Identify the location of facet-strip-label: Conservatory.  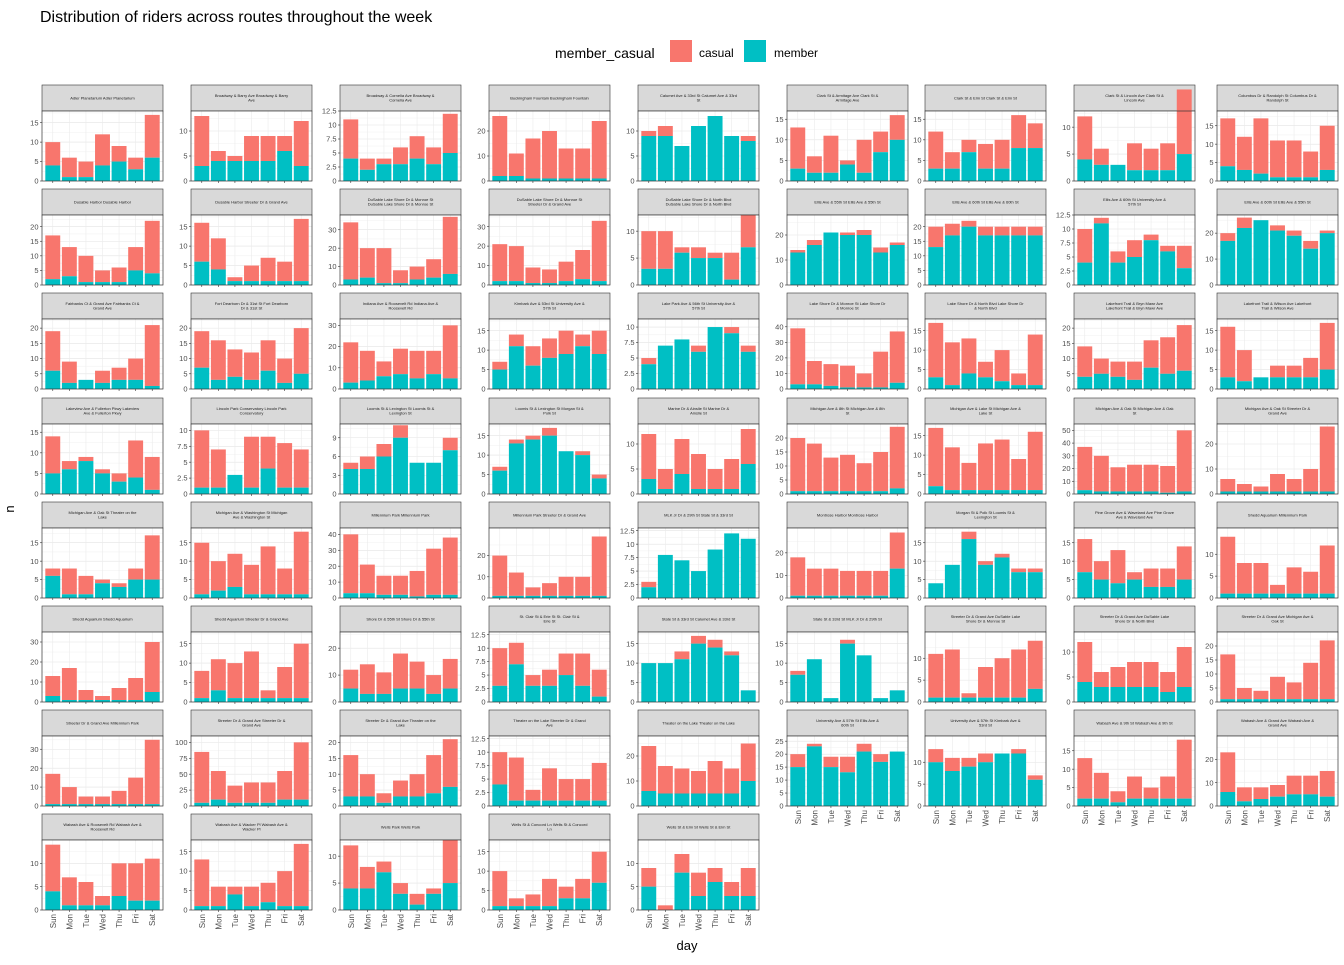
(252, 413).